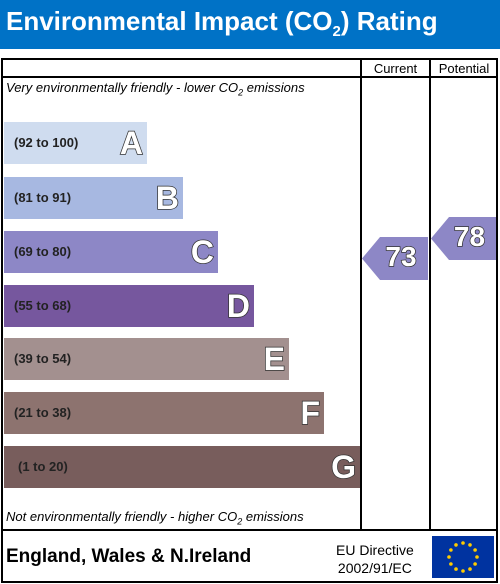 This screenshot has width=500, height=584. Describe the element at coordinates (375, 550) in the screenshot. I see `directive-line1: EU Directive` at that location.